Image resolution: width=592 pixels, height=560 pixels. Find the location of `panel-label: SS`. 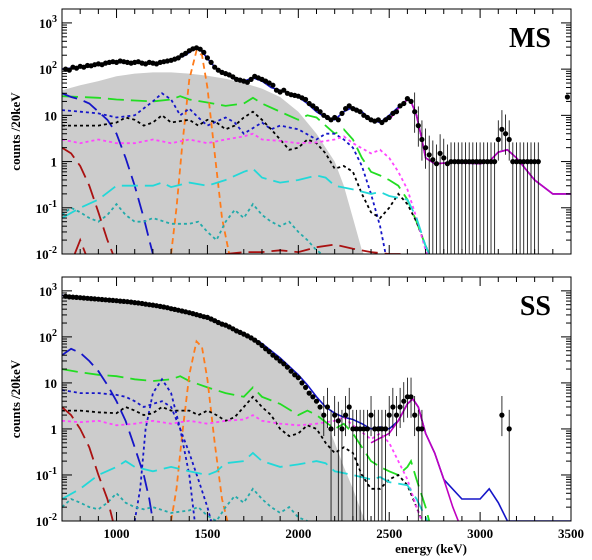

panel-label: SS is located at coordinates (535, 306).